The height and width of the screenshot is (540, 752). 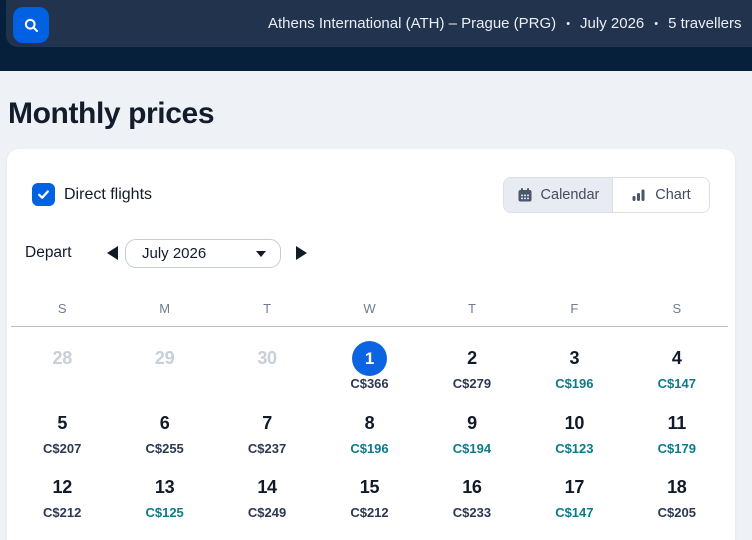 What do you see at coordinates (472, 436) in the screenshot?
I see `calendar-day-cell: 9 C$194` at bounding box center [472, 436].